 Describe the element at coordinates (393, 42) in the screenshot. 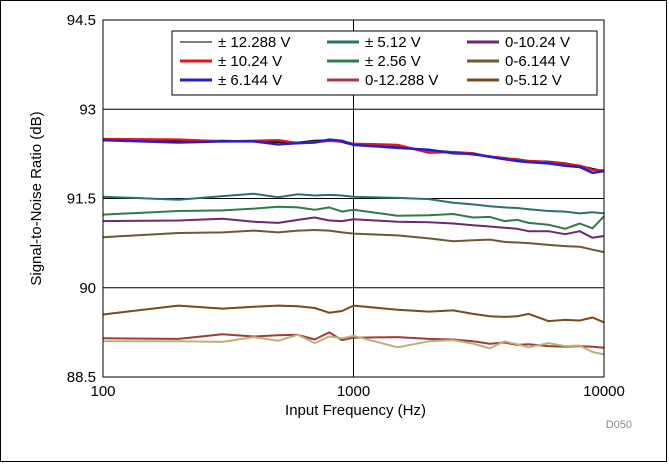

I see `legend-label: ± 5.12 V` at that location.